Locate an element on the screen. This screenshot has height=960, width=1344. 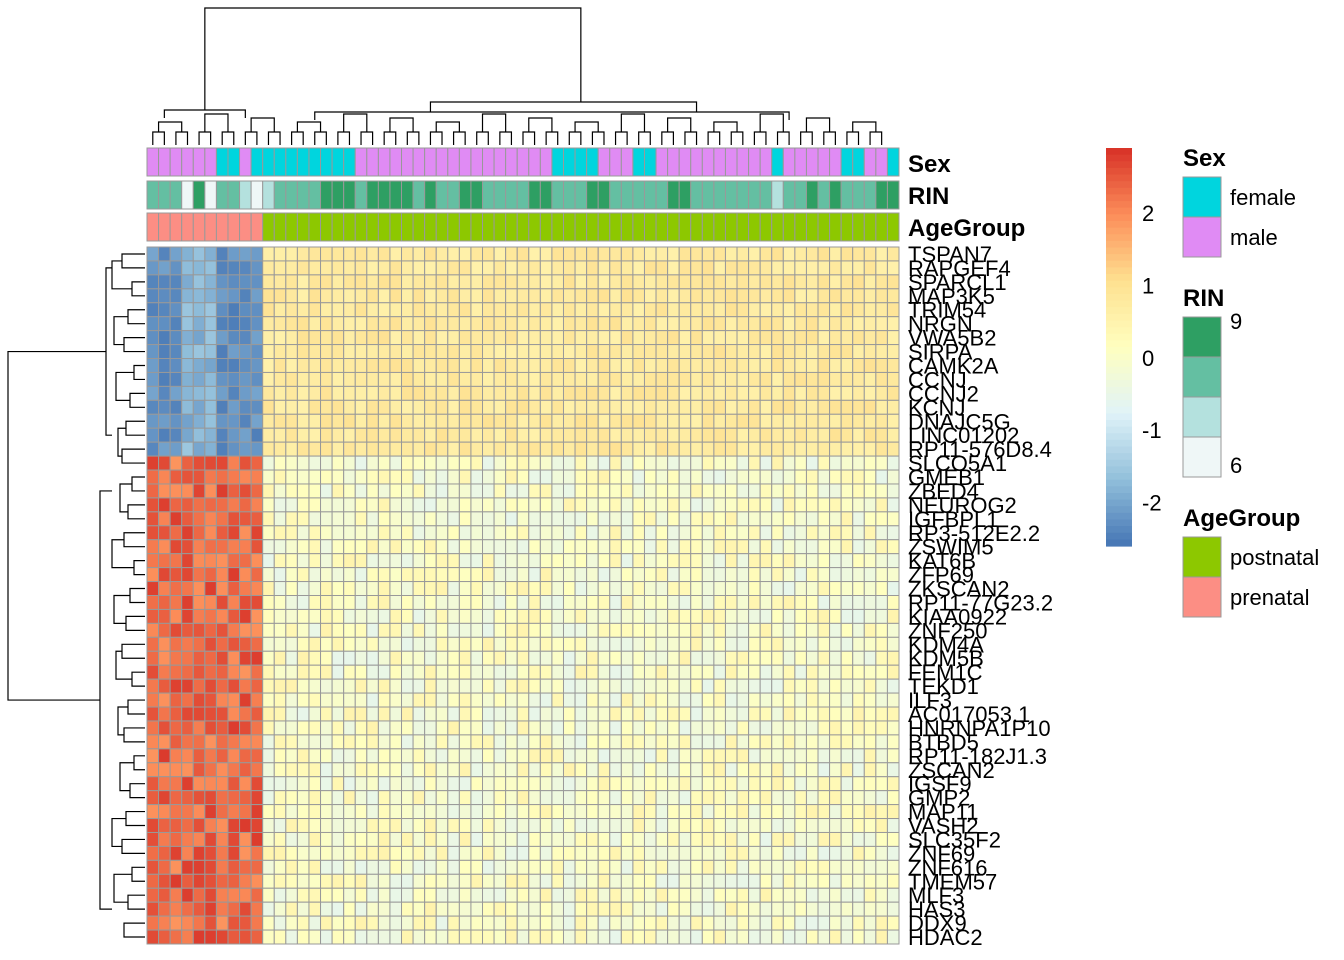
row-label: RP11-182J1.3 is located at coordinates (977, 756).